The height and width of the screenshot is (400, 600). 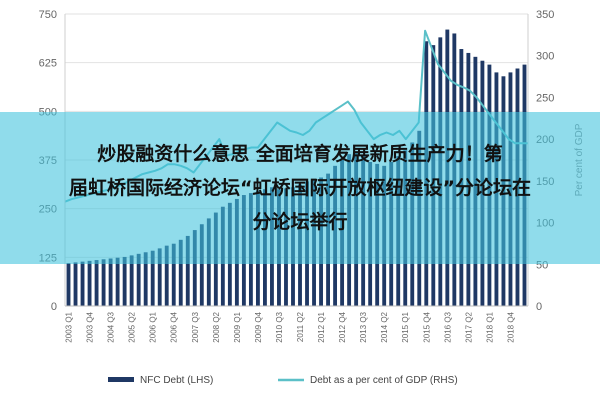 I want to click on x-tick-label: 2004 Q3, so click(x=111, y=326).